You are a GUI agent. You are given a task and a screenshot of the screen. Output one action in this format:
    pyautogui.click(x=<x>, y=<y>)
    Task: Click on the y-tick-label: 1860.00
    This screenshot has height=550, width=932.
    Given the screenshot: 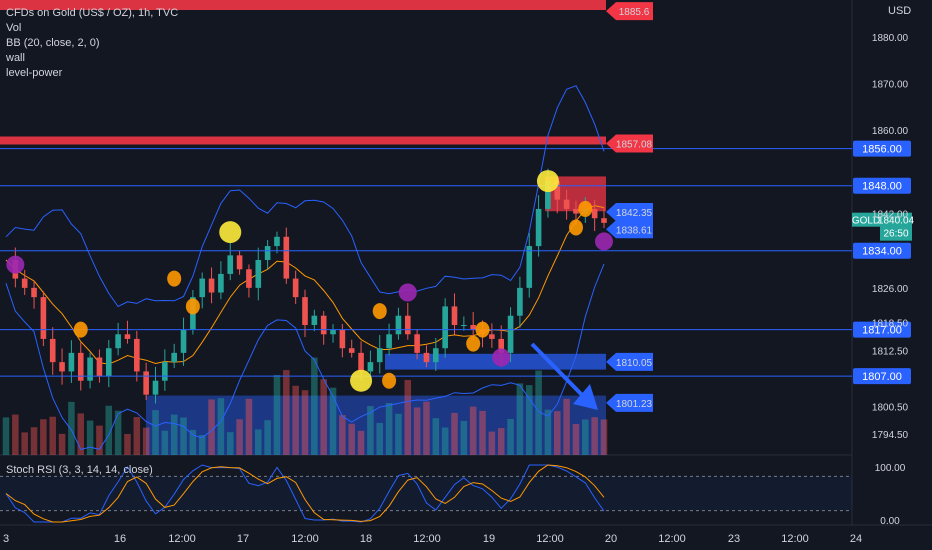 What is the action you would take?
    pyautogui.click(x=890, y=131)
    